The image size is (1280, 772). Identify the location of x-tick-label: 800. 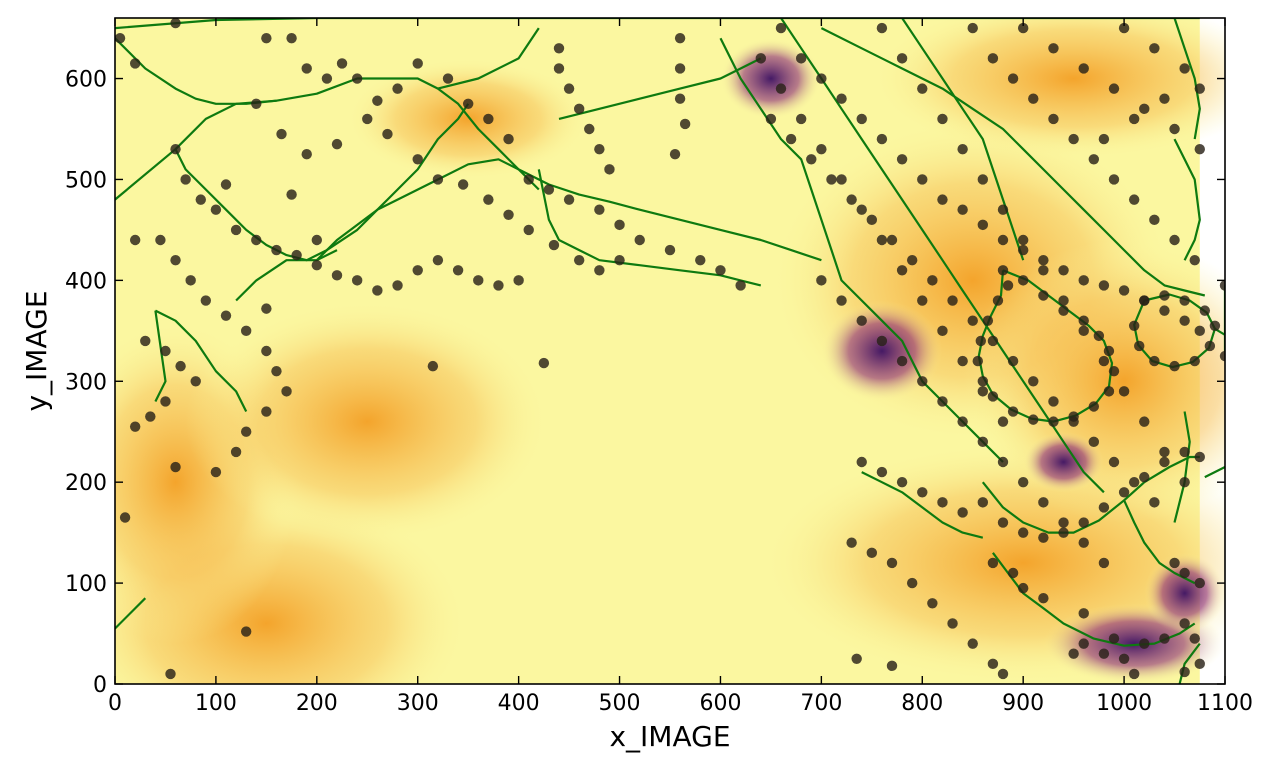
(922, 703).